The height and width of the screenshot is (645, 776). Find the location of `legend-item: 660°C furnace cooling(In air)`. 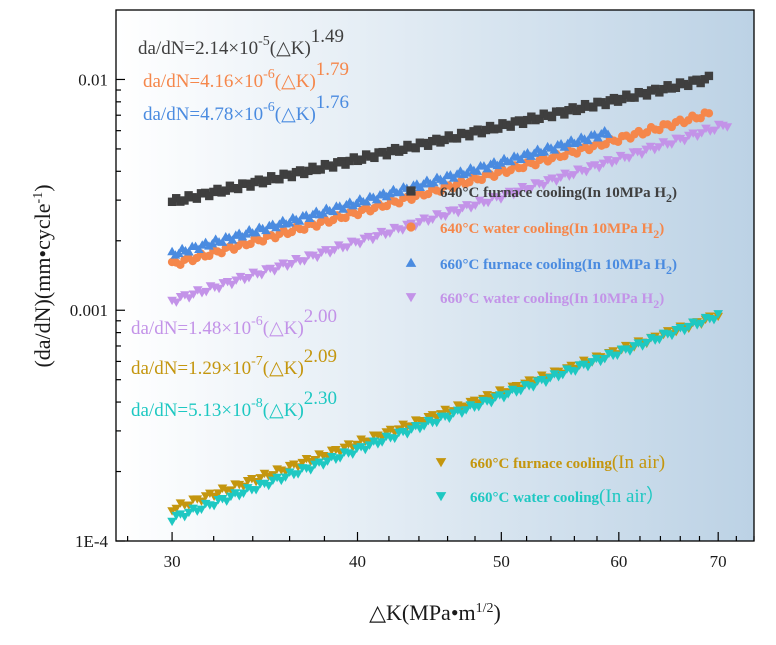

legend-item: 660°C furnace cooling(In air) is located at coordinates (550, 462).